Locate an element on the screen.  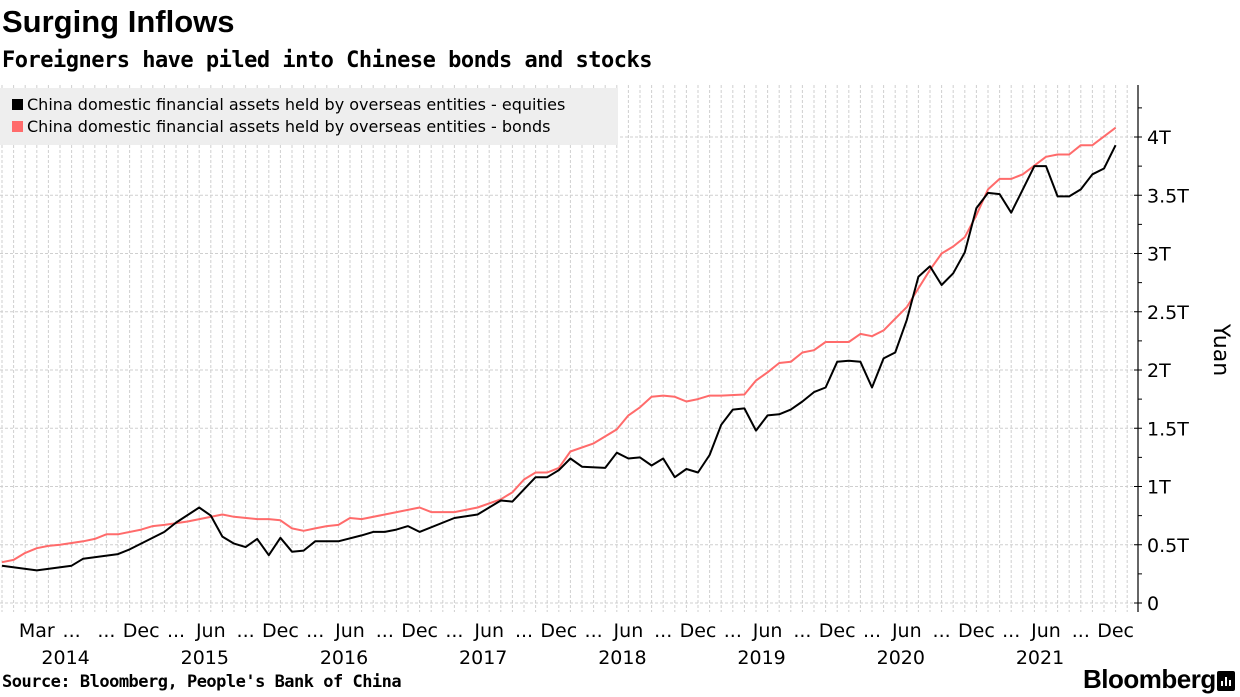
bloomberg-chart-icon is located at coordinates (1226, 681).